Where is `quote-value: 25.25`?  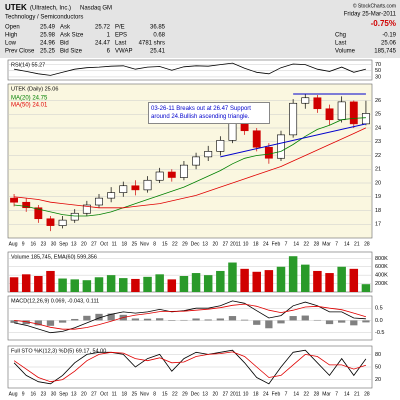
quote-value: 25.25 is located at coordinates (48, 52).